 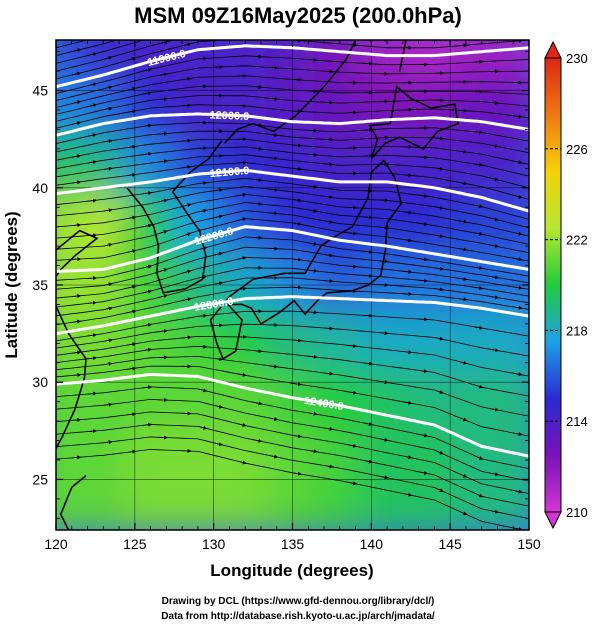 I want to click on x-tick-label: 150, so click(x=529, y=544).